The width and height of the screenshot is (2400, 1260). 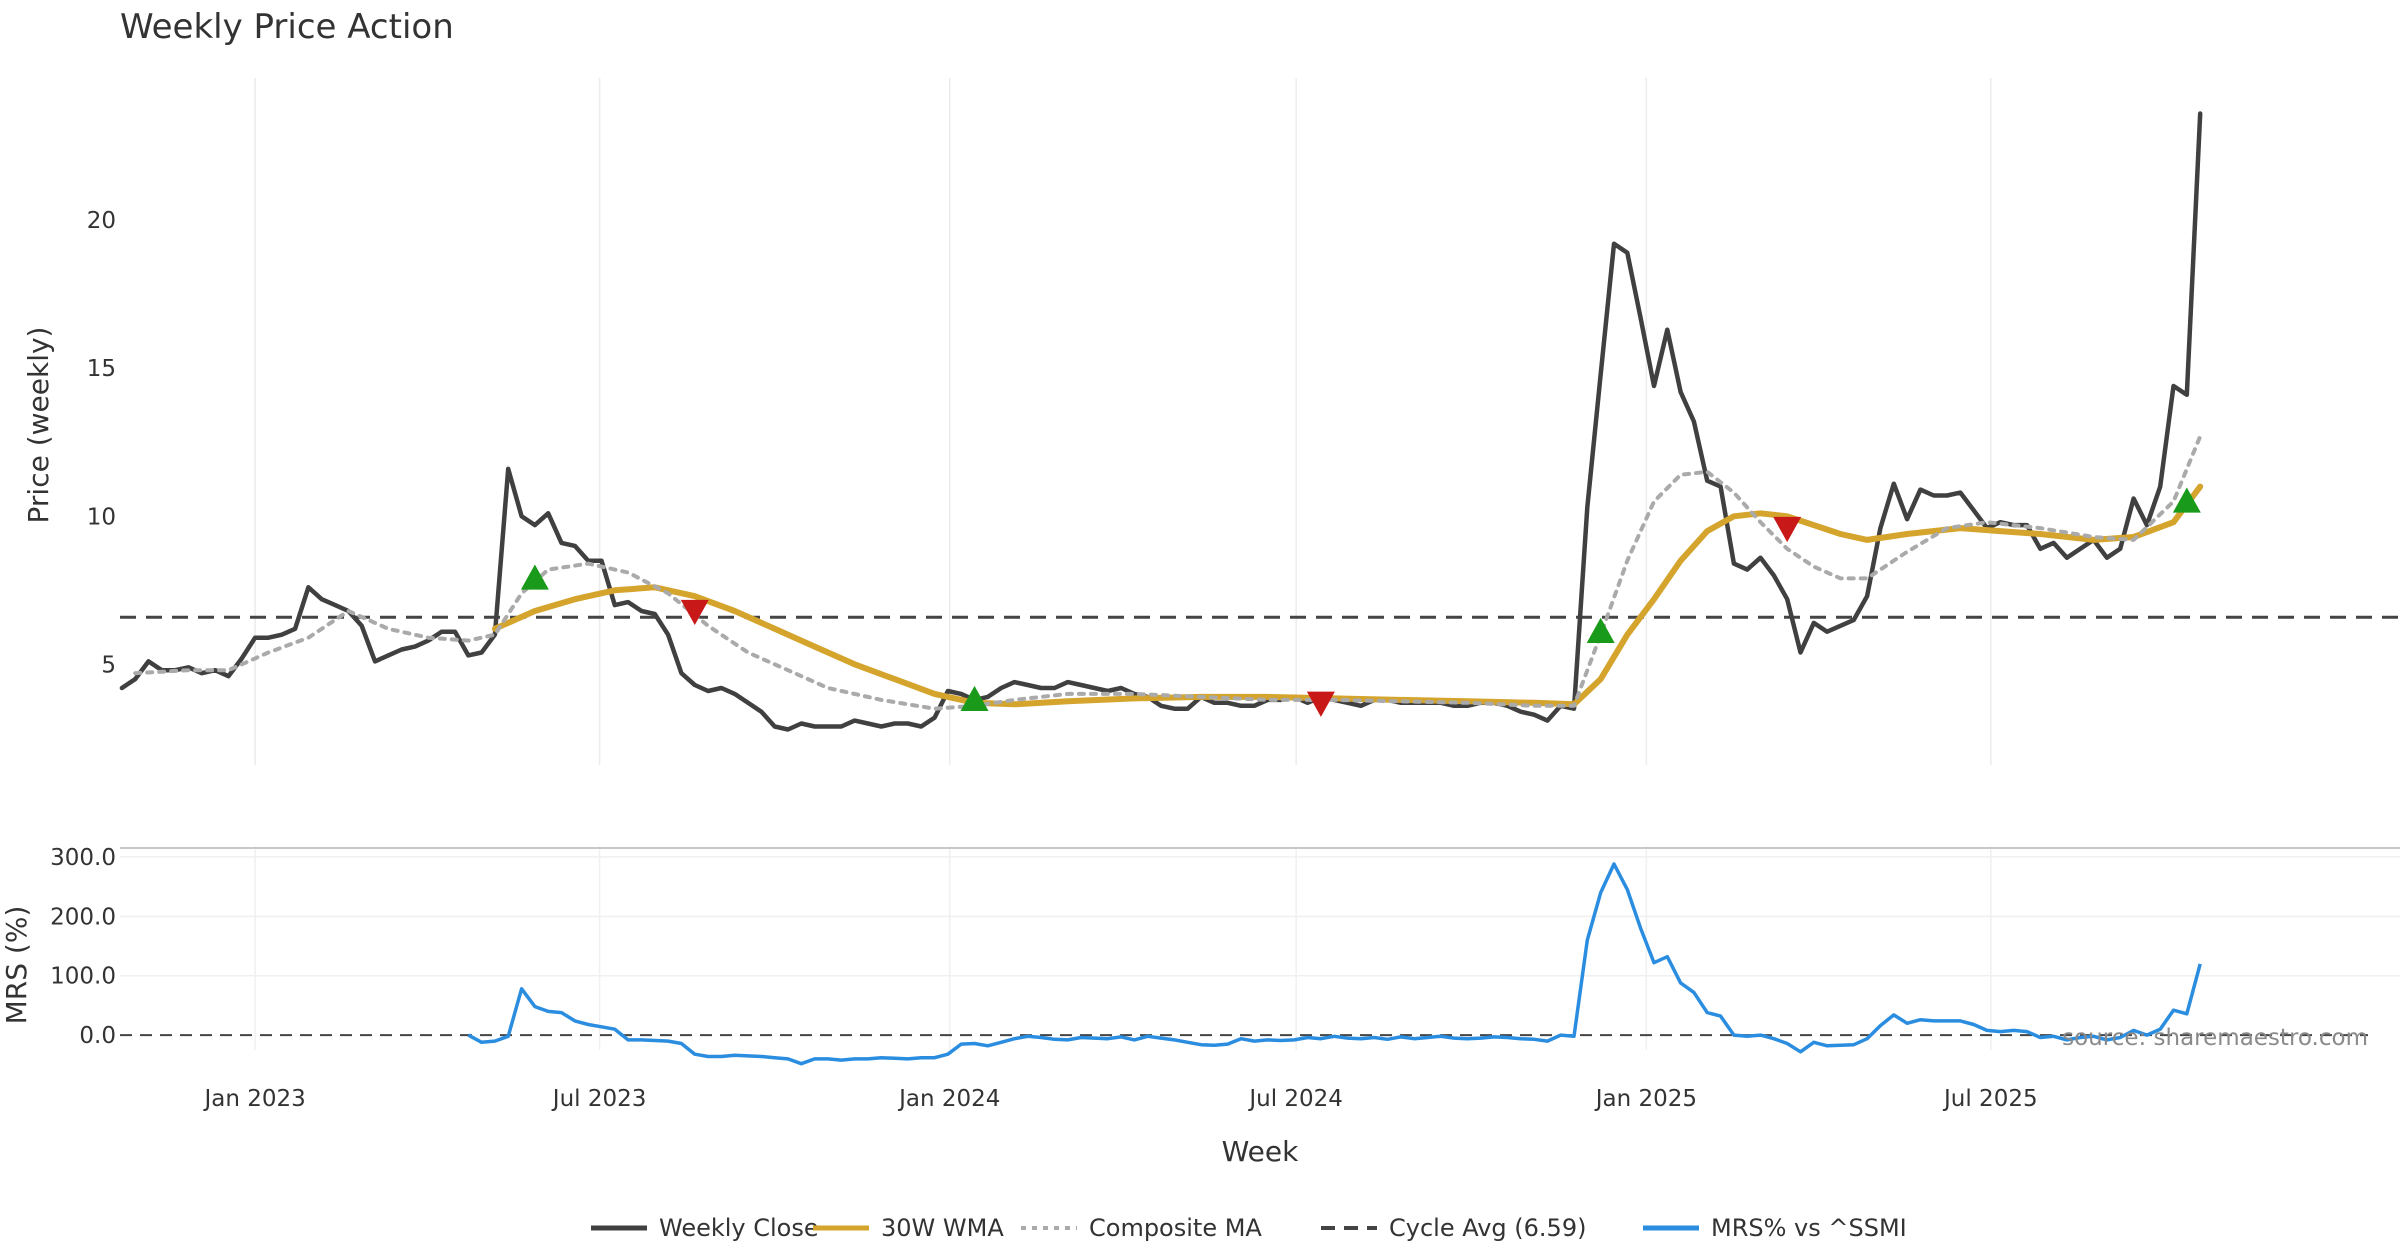 What do you see at coordinates (1347, 595) in the screenshot?
I see `wma-30w-line` at bounding box center [1347, 595].